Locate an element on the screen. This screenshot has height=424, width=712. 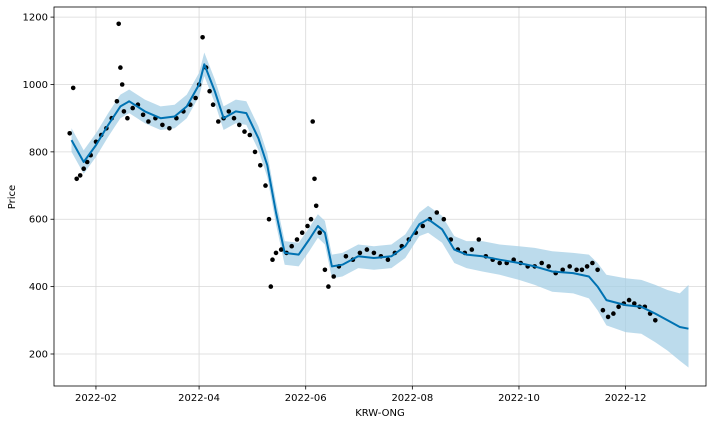
x-tick-label: 2022-12 is located at coordinates (626, 398).